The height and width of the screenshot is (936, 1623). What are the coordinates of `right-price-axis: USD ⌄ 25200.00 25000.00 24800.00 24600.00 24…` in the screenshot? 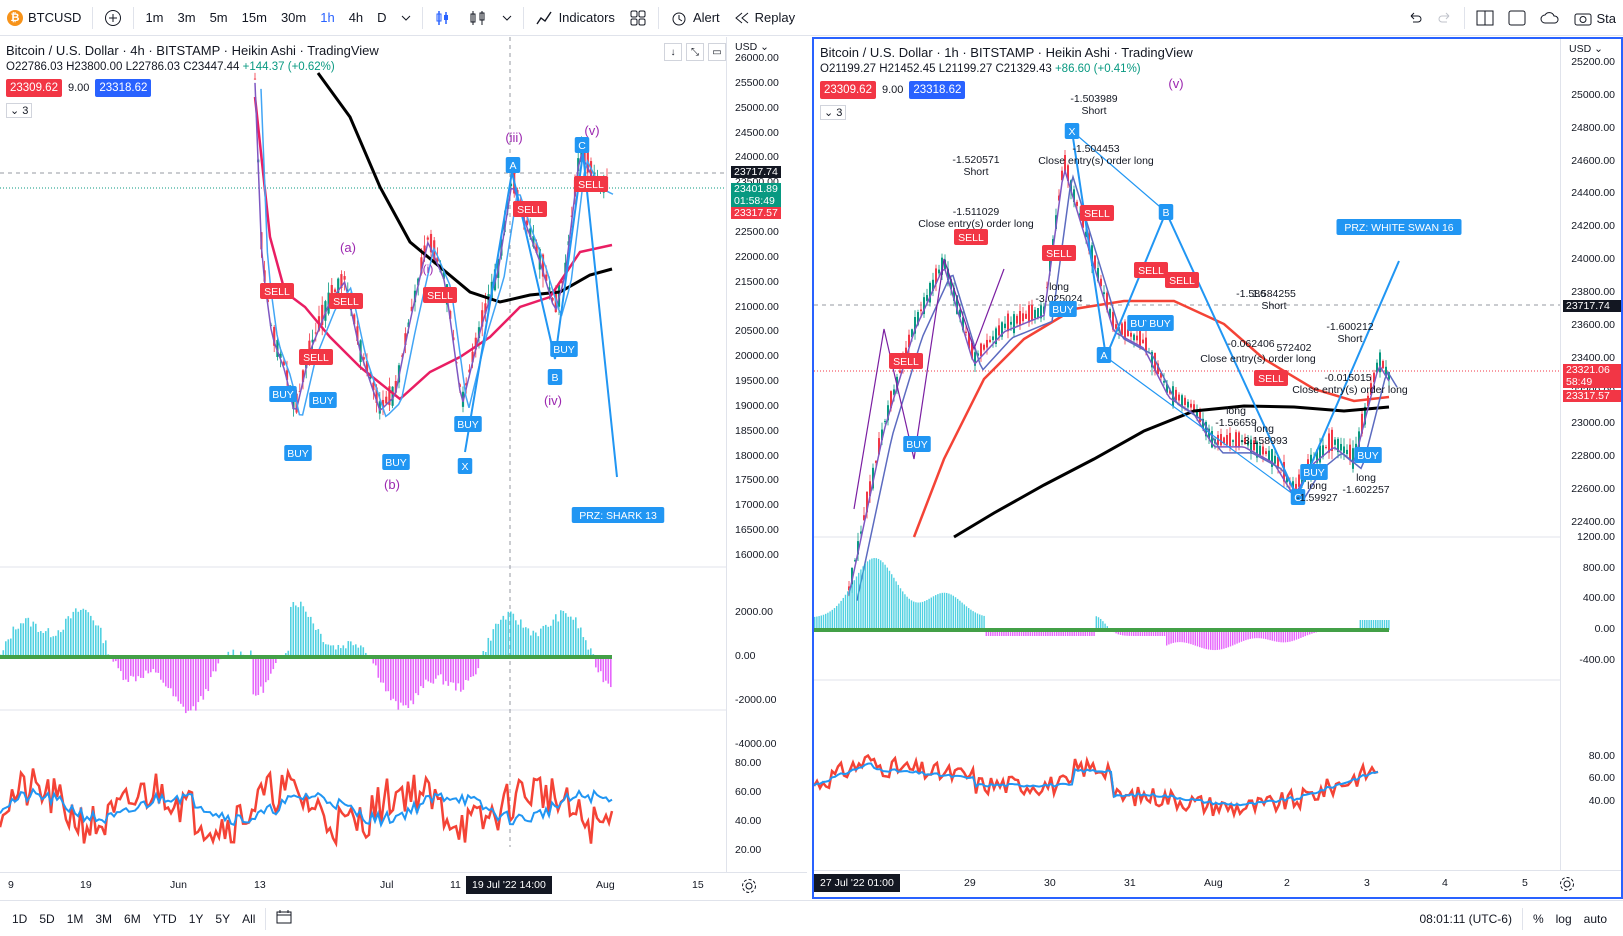 It's located at (1590, 468).